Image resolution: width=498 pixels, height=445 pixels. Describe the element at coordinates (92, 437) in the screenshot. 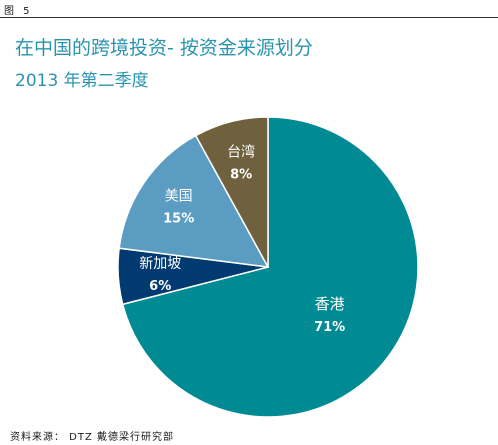

I see `source-note: 资料来源： DTZ 戴德梁行研究部` at that location.